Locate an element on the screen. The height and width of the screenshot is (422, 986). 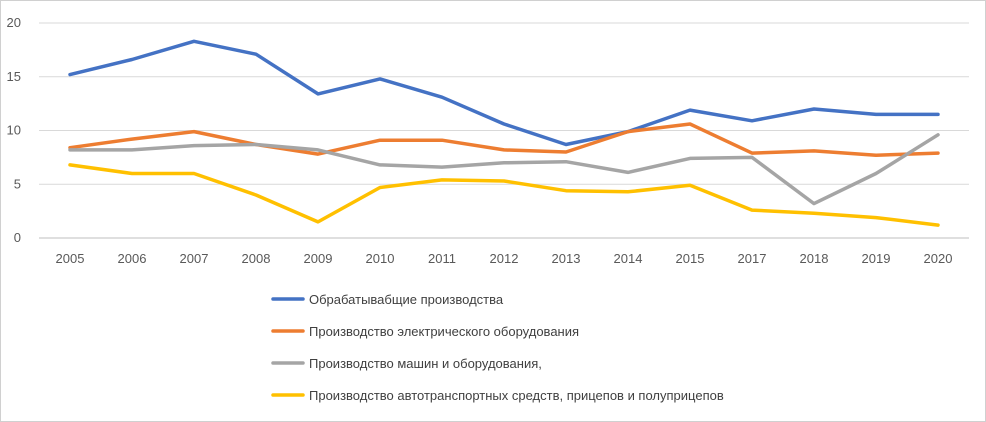
x-tick-label: 2013 is located at coordinates (566, 258).